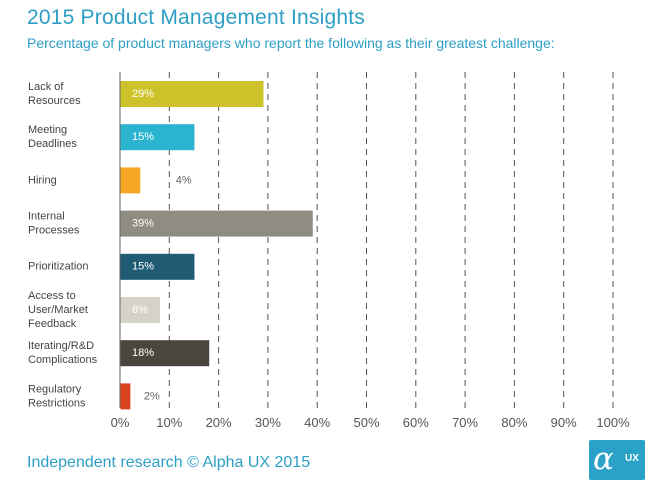 The image size is (668, 488). What do you see at coordinates (143, 94) in the screenshot?
I see `bar-value-label: 29%` at bounding box center [143, 94].